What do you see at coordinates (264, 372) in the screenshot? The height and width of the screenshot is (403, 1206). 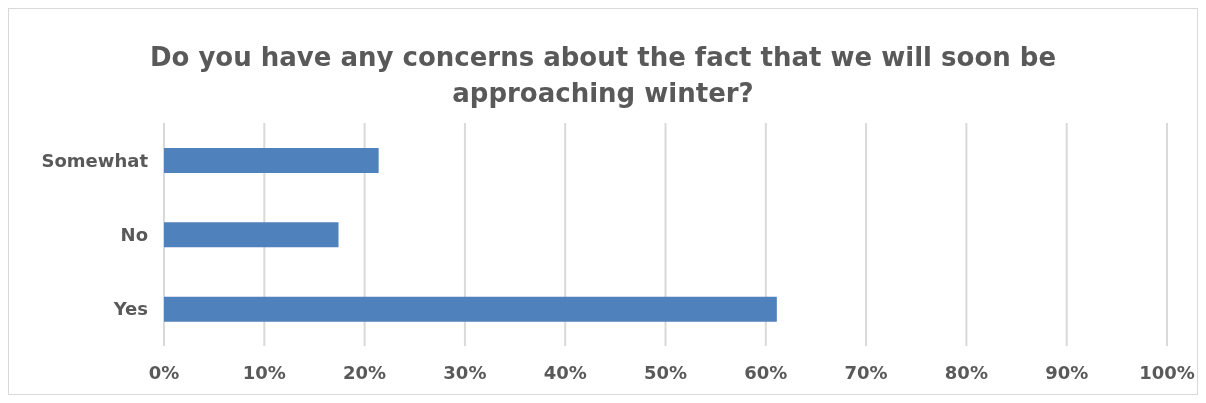 I see `x-tick-label: 10%` at bounding box center [264, 372].